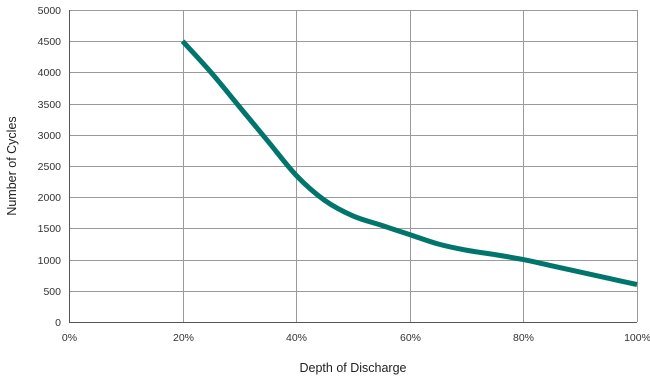 The height and width of the screenshot is (381, 650). Describe the element at coordinates (50, 261) in the screenshot. I see `y-tick-label: 1000` at that location.